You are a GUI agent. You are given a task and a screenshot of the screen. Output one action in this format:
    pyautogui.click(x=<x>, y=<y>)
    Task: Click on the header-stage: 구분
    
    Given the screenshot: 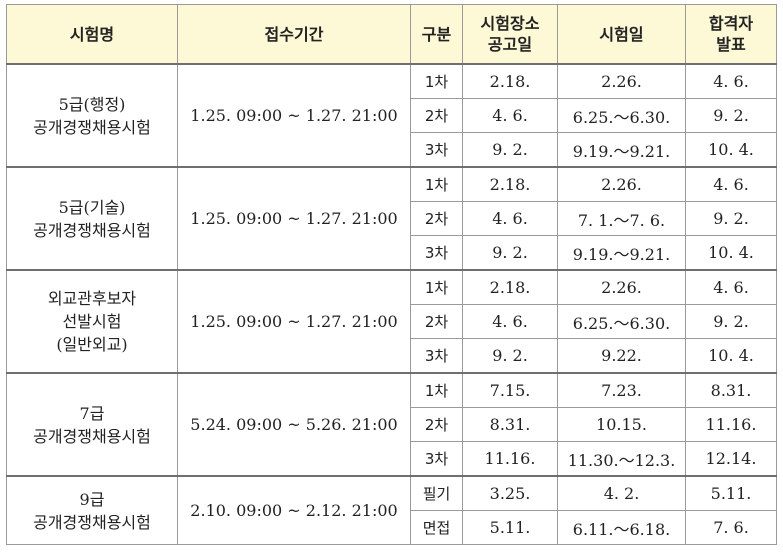 What is the action you would take?
    pyautogui.click(x=436, y=34)
    